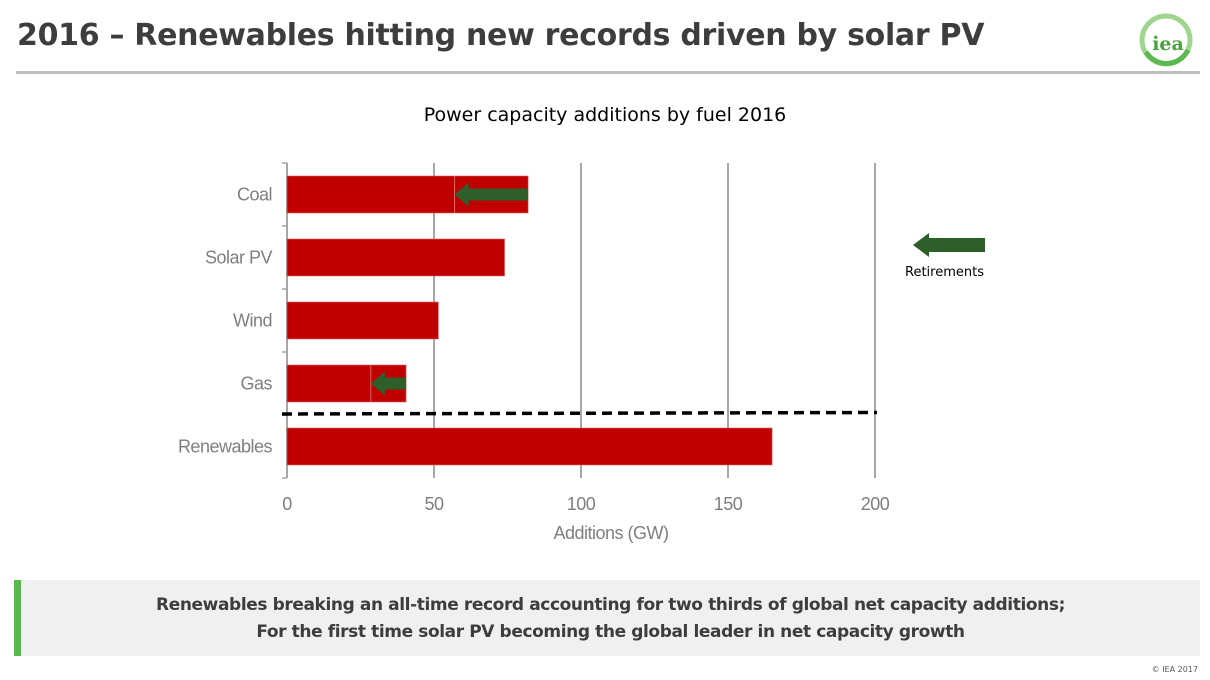 This screenshot has height=680, width=1210. I want to click on x-axis-label: Additions (GW), so click(610, 533).